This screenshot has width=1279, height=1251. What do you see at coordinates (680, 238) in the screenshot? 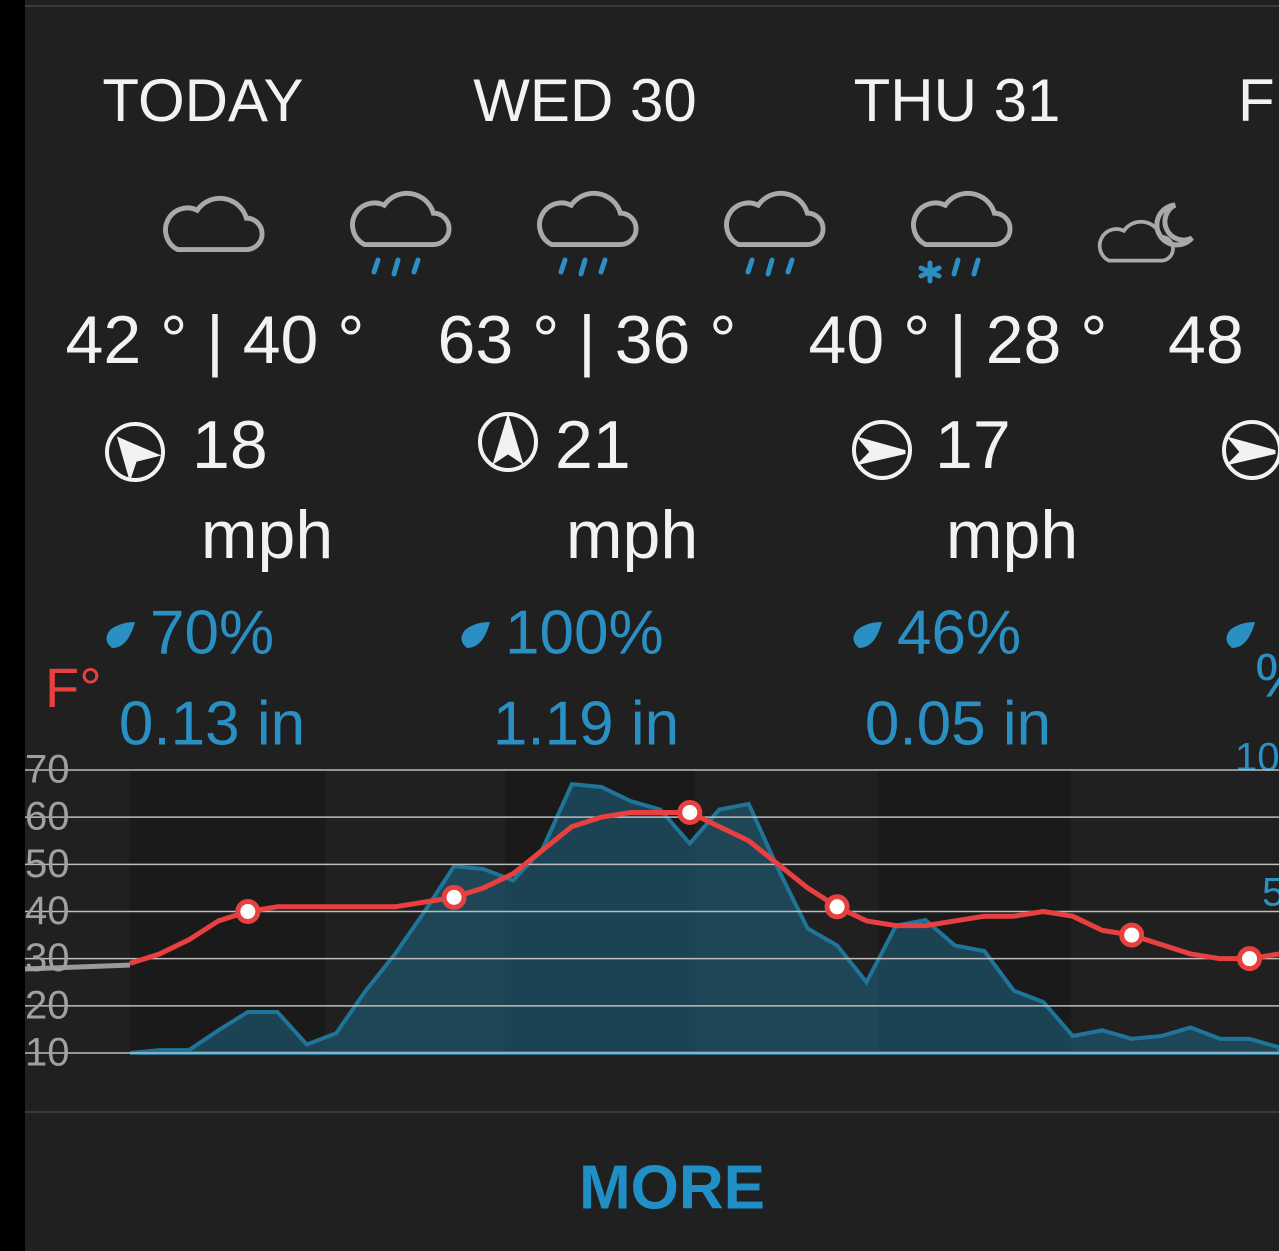
I see `weather-icons` at bounding box center [680, 238].